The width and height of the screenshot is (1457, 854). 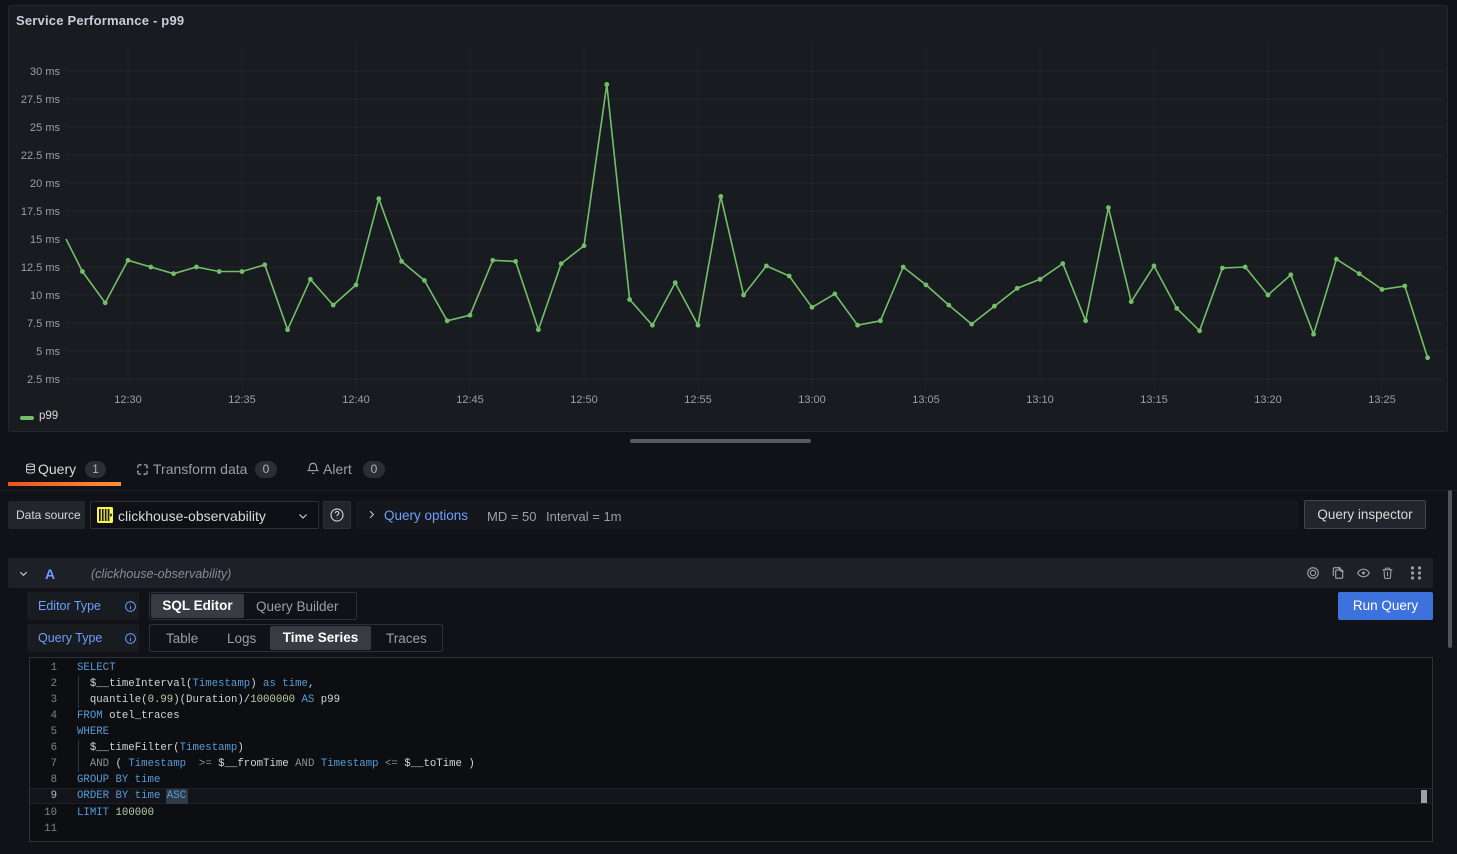 What do you see at coordinates (128, 400) in the screenshot?
I see `svg-text: 12:30` at bounding box center [128, 400].